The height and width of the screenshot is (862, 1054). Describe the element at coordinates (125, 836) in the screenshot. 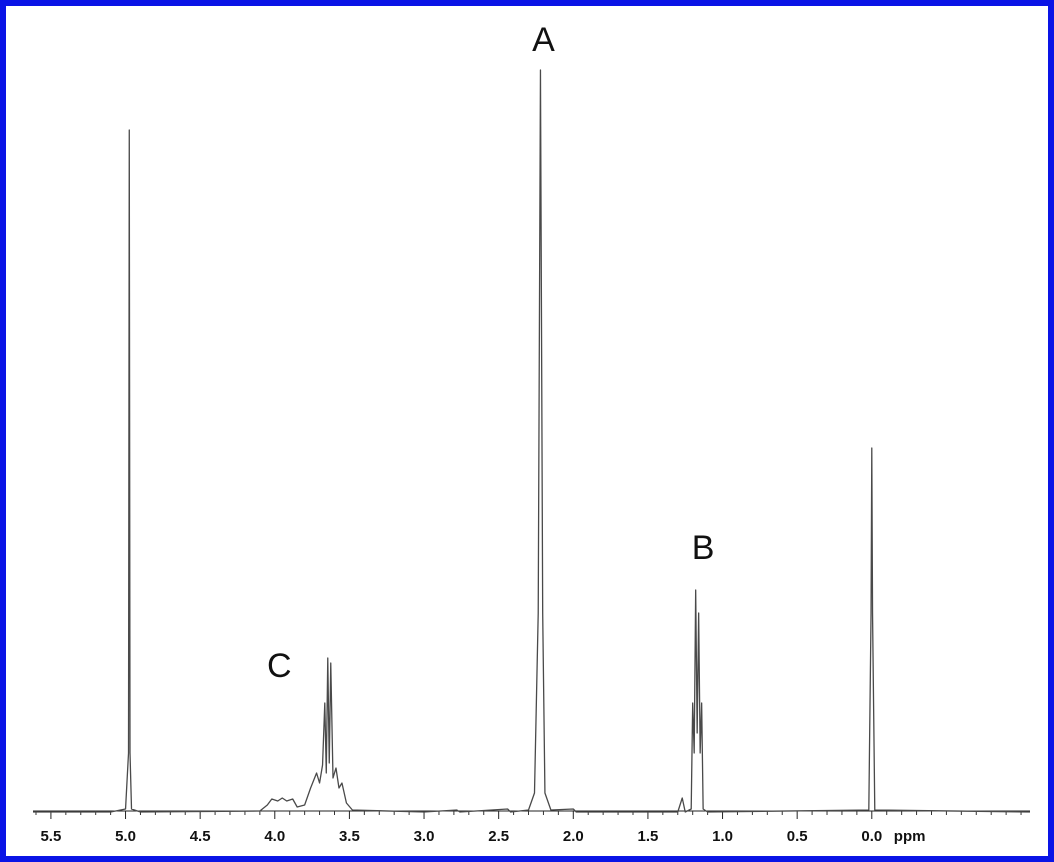

I see `x-tick-label: 5.0` at that location.